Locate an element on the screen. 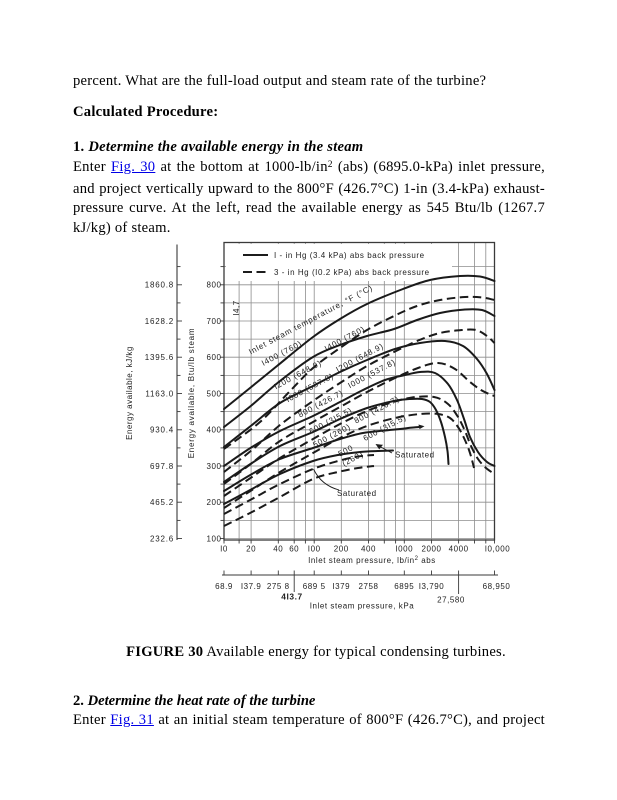  svg-text: 2758 is located at coordinates (369, 586).